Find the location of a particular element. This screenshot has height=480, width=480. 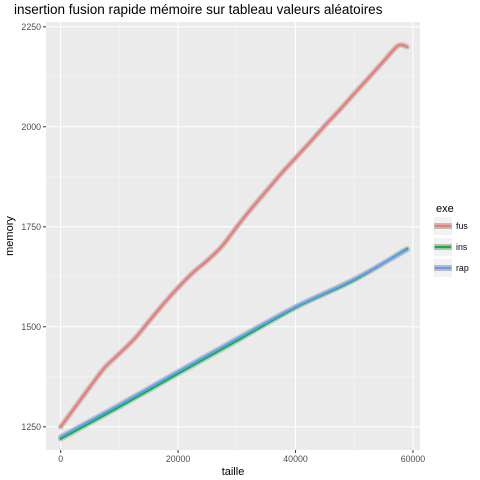

legend-item-fus: fus is located at coordinates (451, 226).